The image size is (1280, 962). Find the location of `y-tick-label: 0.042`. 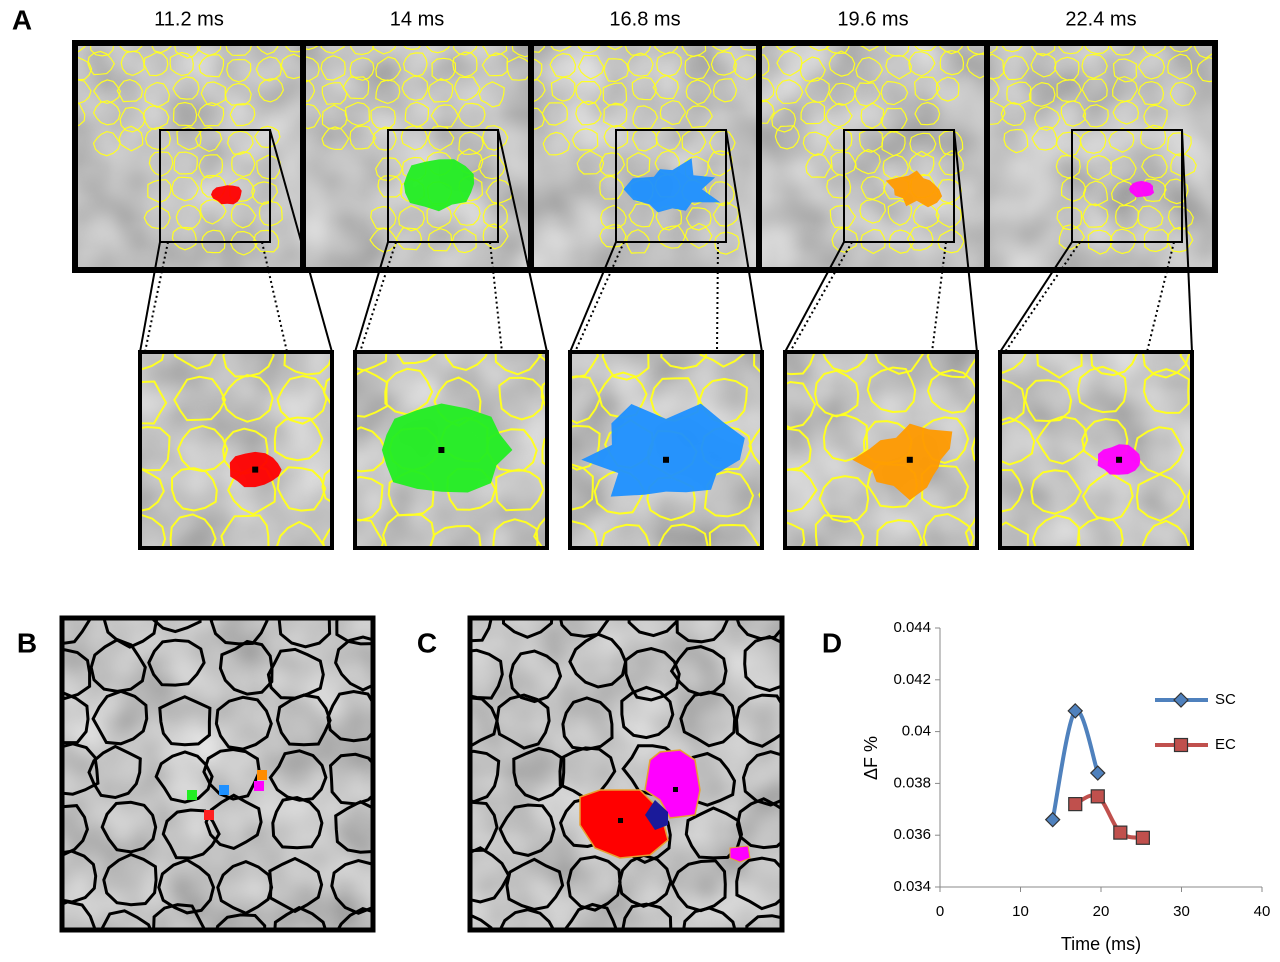

y-tick-label: 0.042 is located at coordinates (912, 679).